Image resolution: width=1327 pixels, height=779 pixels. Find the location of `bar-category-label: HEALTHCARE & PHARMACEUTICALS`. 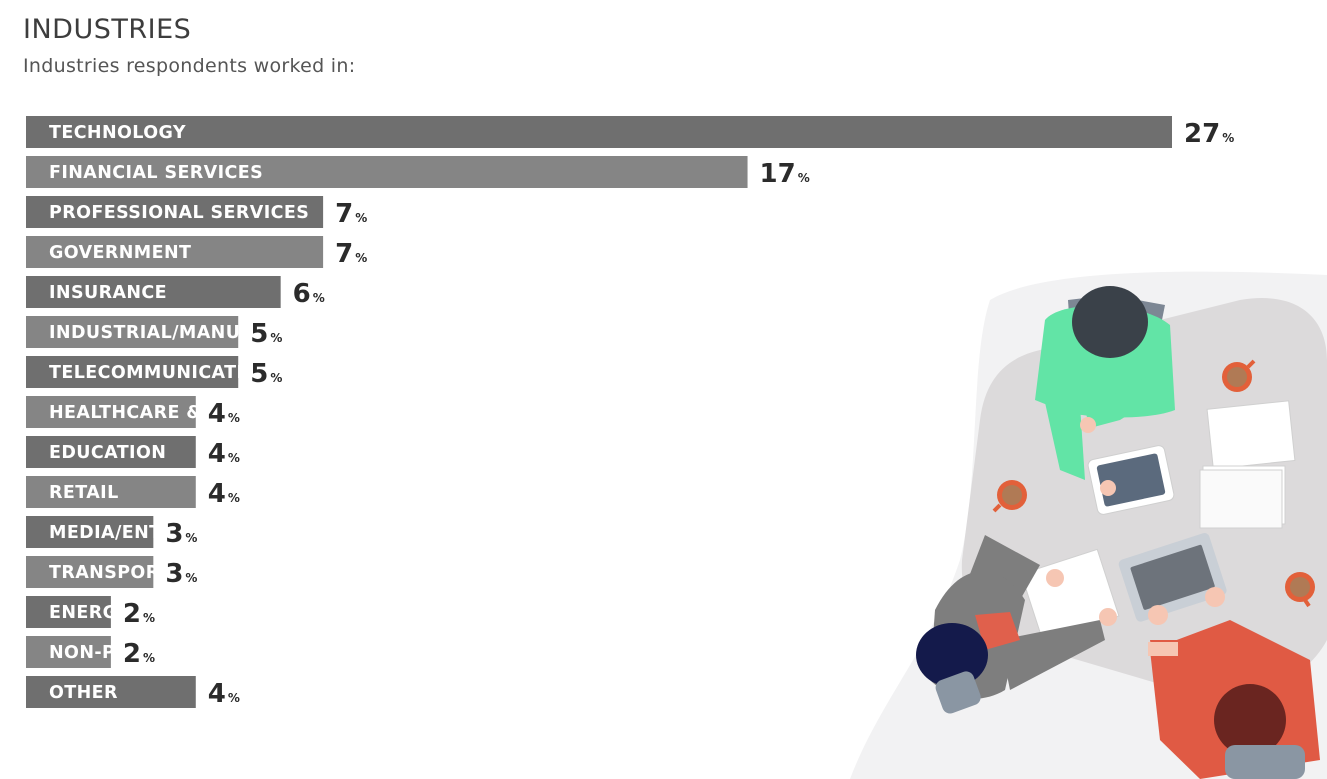

bar-category-label: HEALTHCARE & PHARMACEUTICALS is located at coordinates (228, 413).